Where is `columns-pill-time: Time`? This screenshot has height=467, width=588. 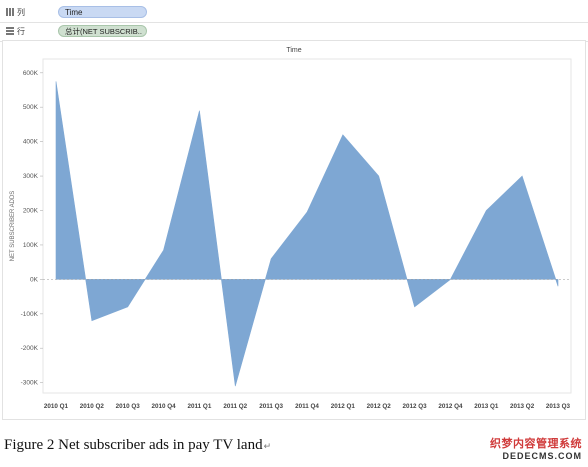 columns-pill-time: Time is located at coordinates (102, 12).